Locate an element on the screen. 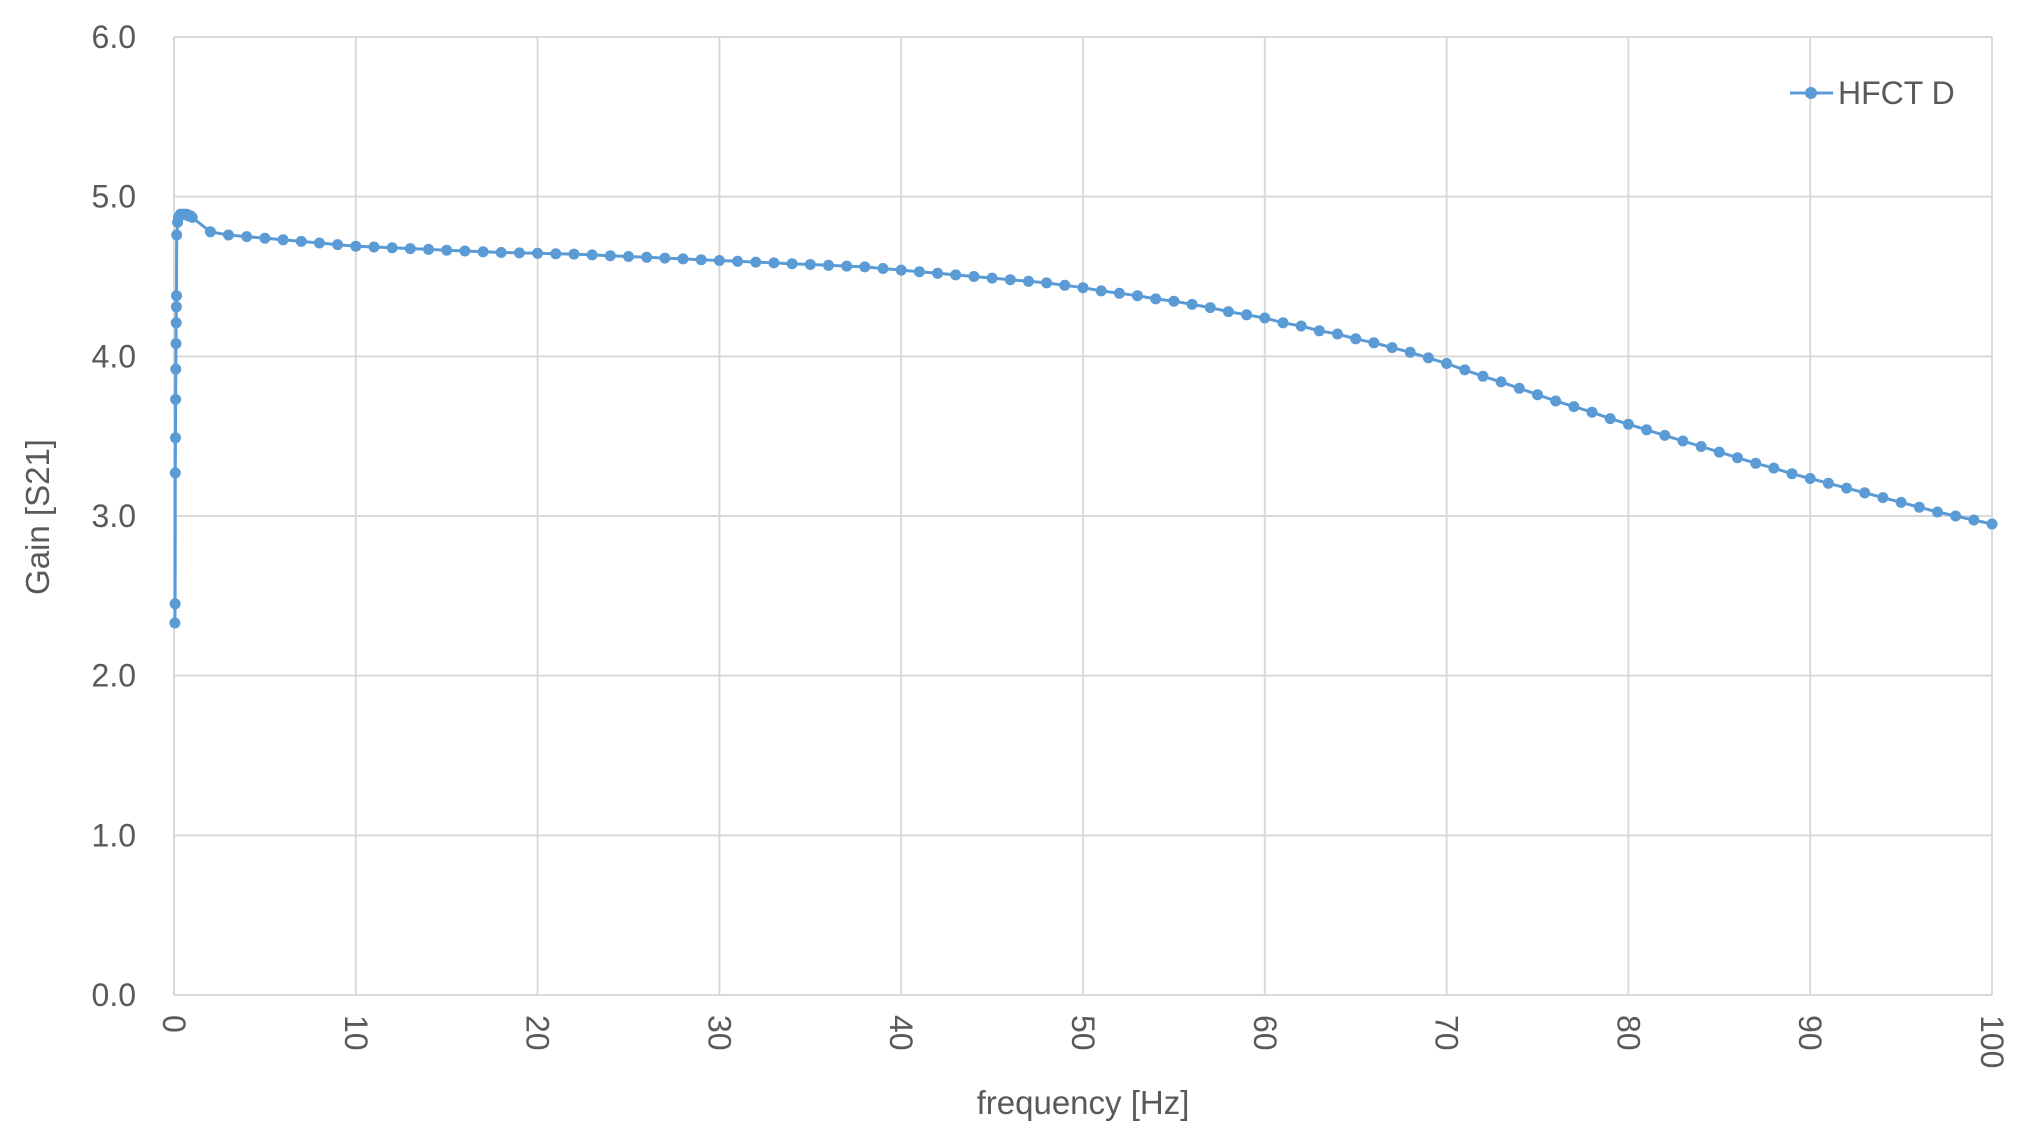  x-tick-label: 70 is located at coordinates (1447, 1033).